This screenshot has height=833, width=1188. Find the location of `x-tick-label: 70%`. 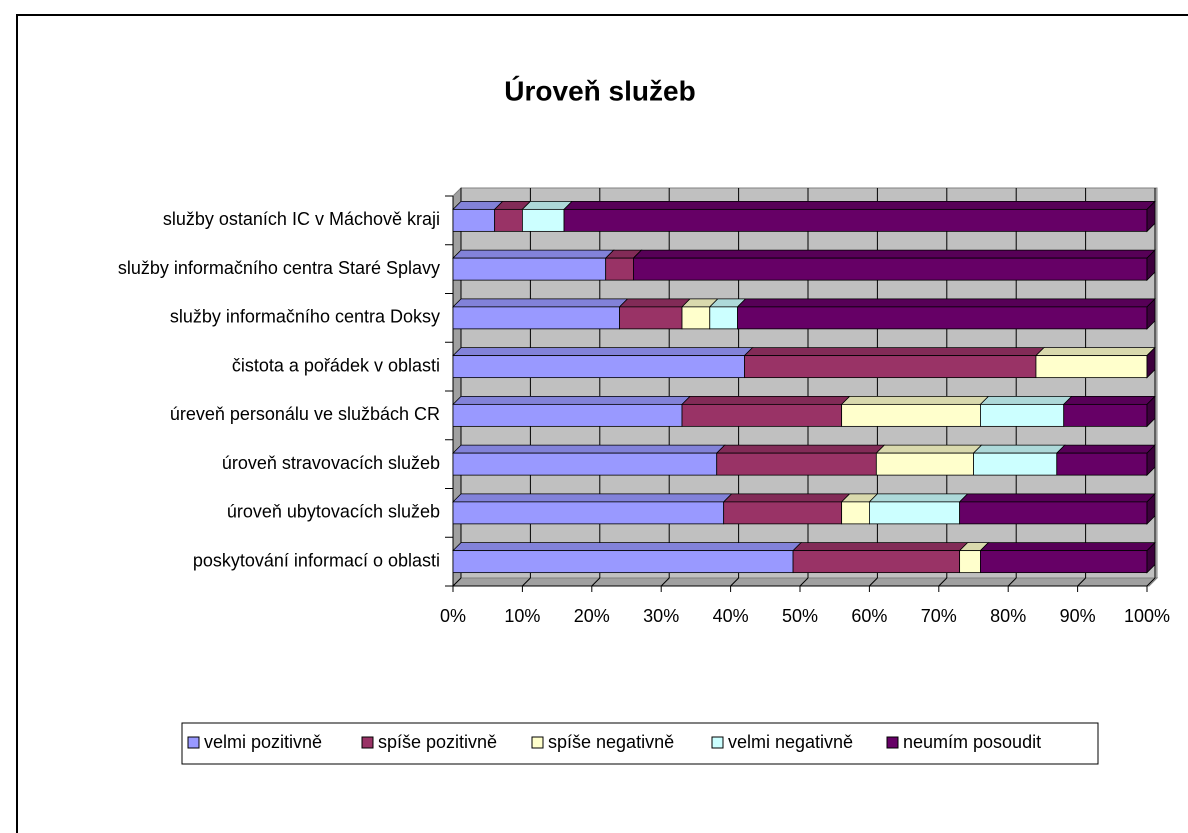

x-tick-label: 70% is located at coordinates (939, 616).